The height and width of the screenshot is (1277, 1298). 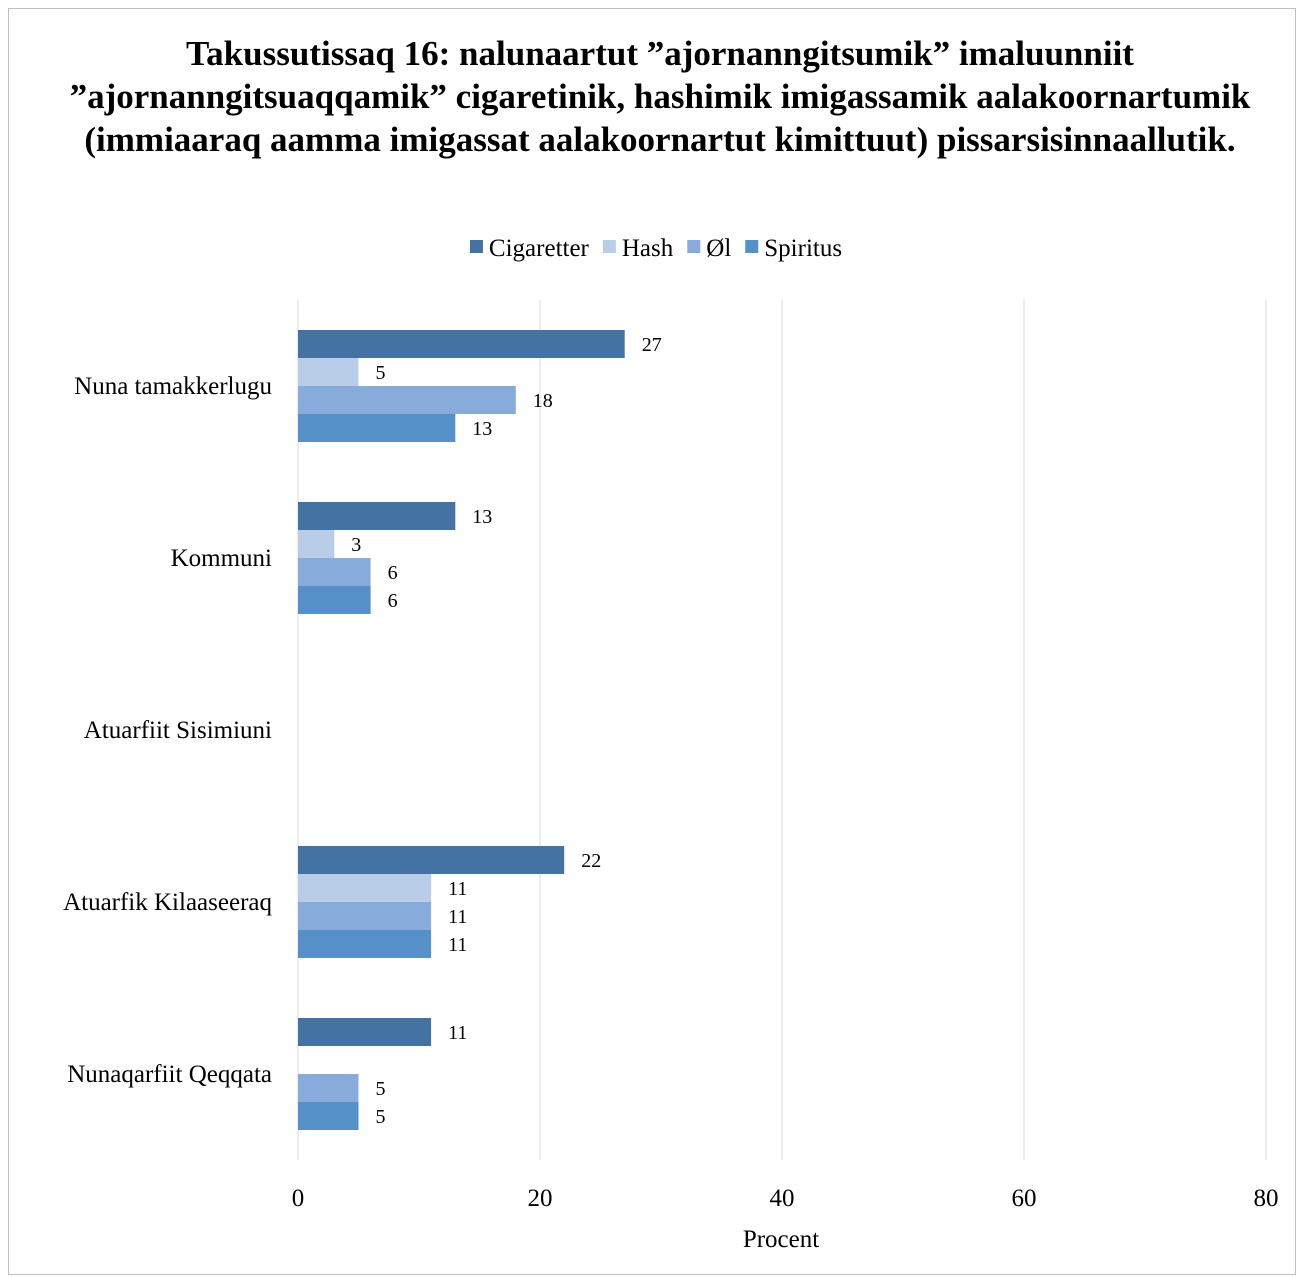 I want to click on legend-item-hash: Hash, so click(x=638, y=248).